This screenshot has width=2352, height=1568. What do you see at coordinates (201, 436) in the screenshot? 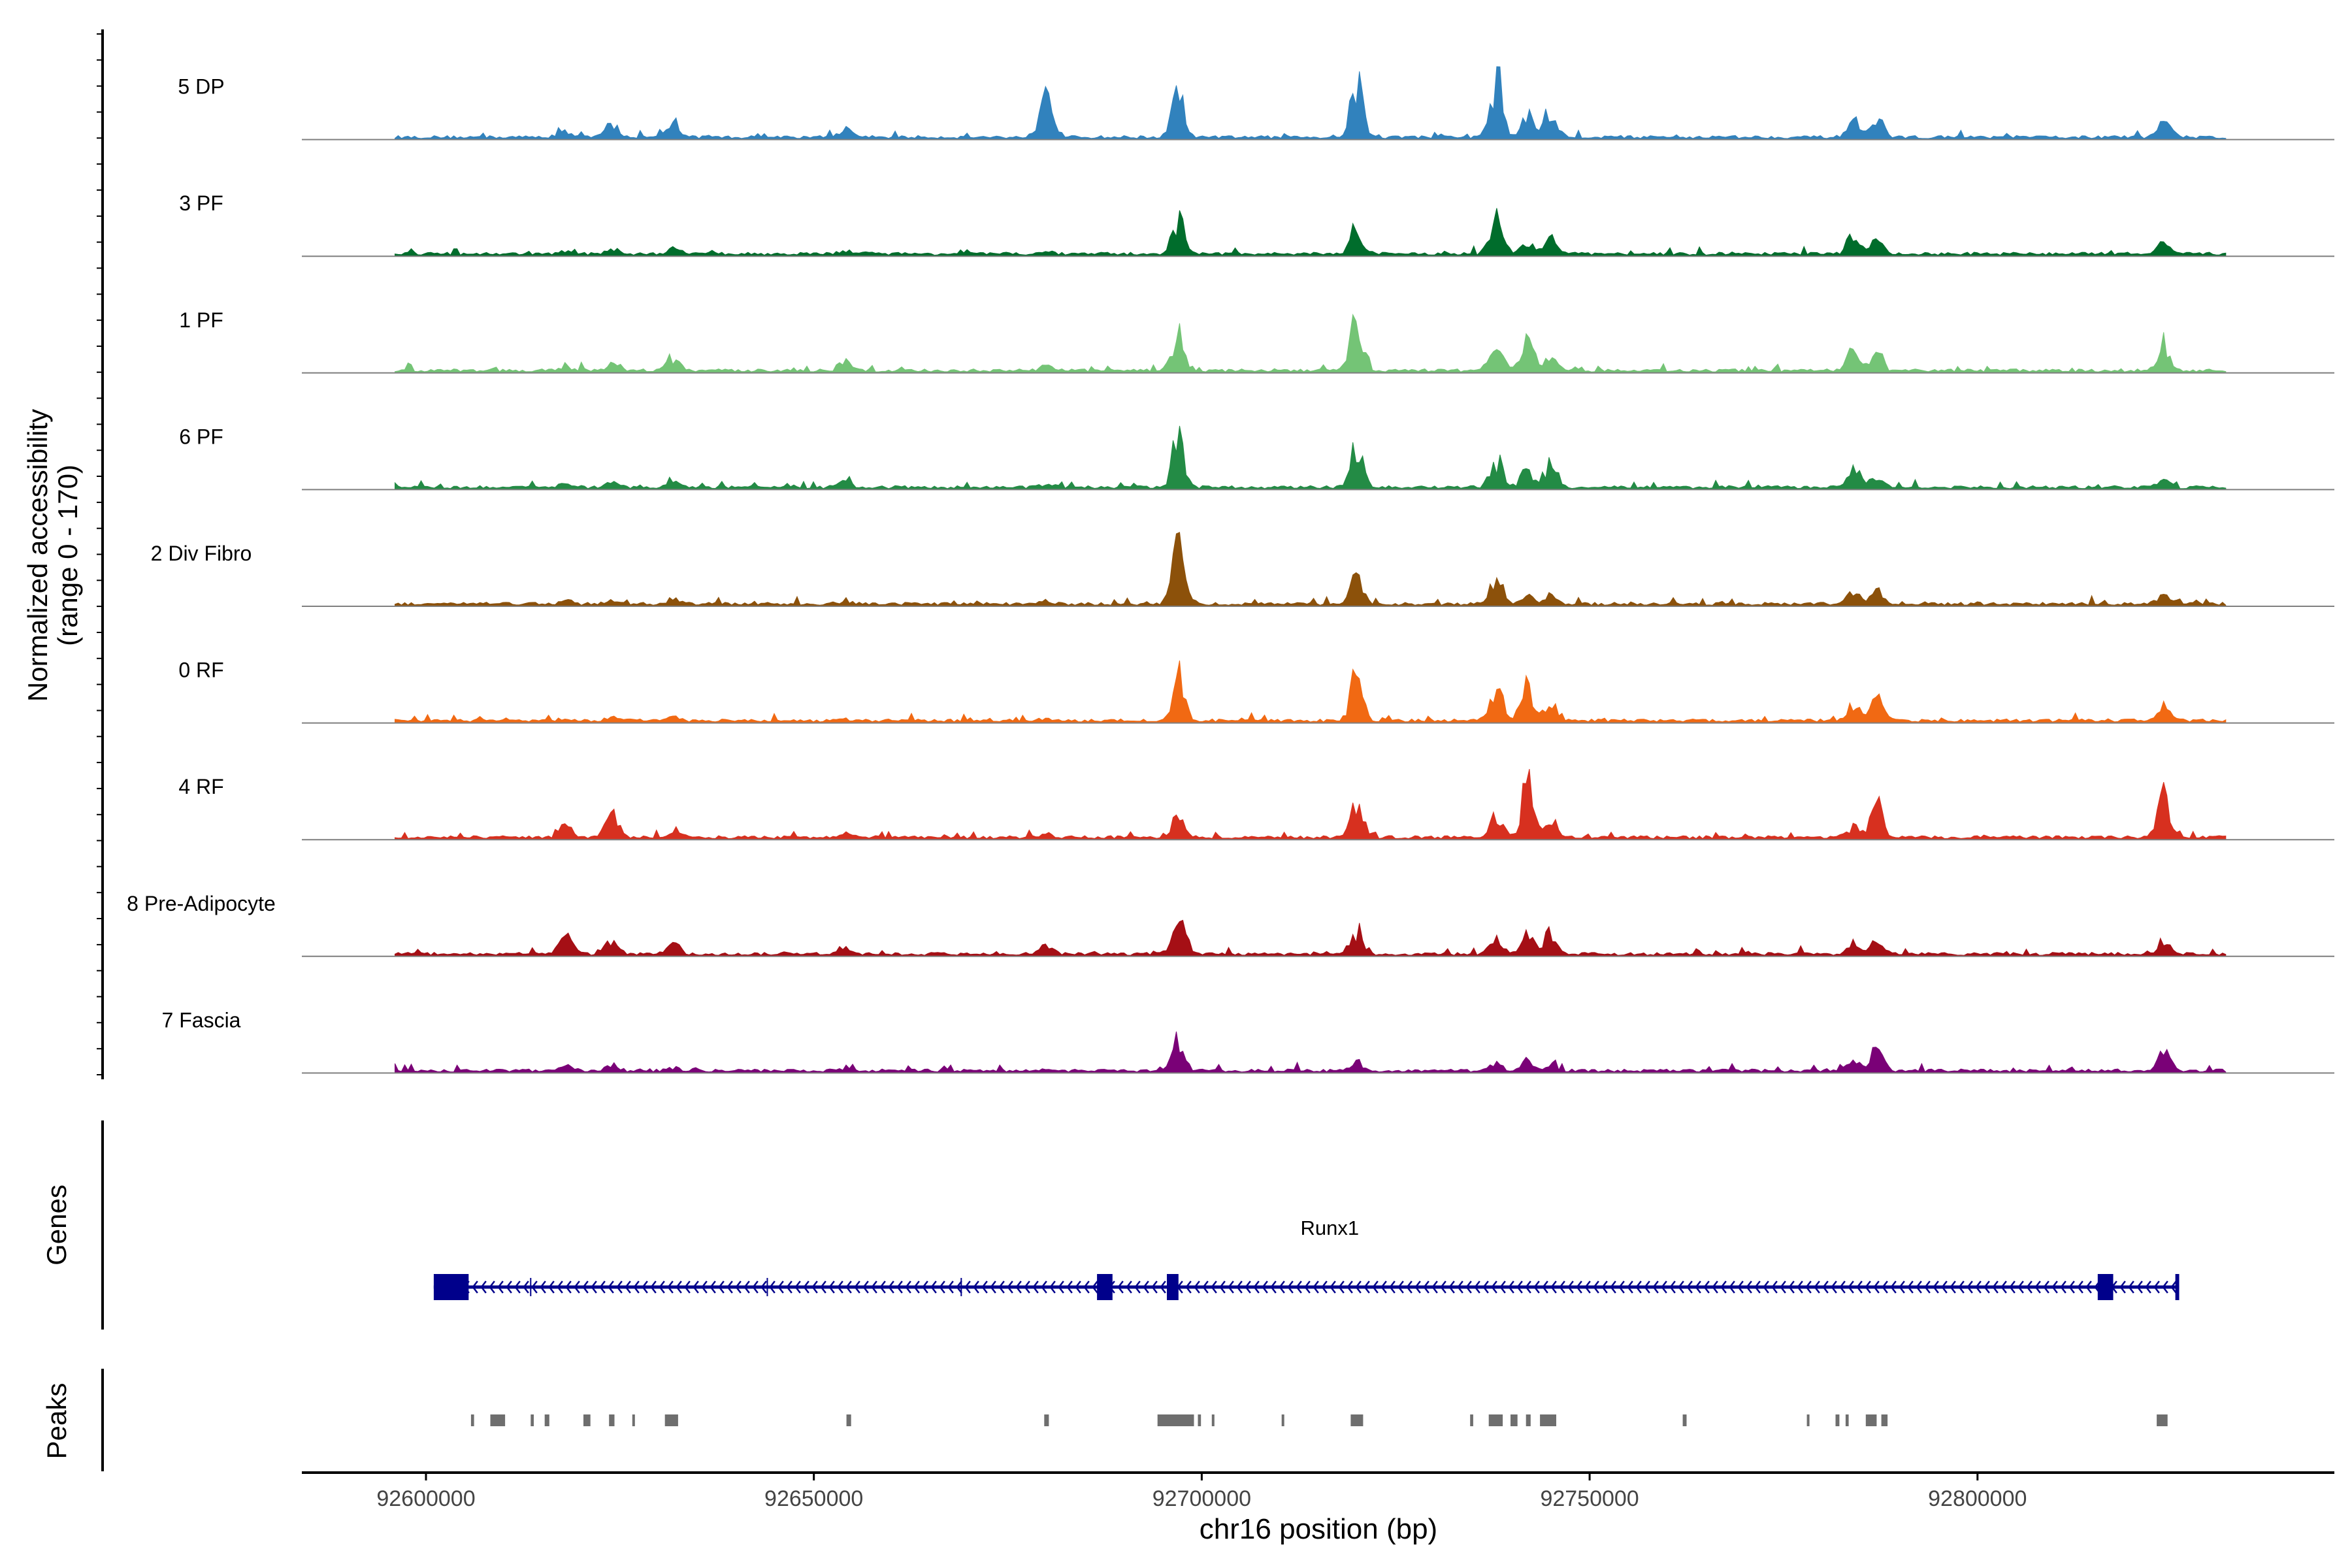
I see `track-label-3: 6 PF` at bounding box center [201, 436].